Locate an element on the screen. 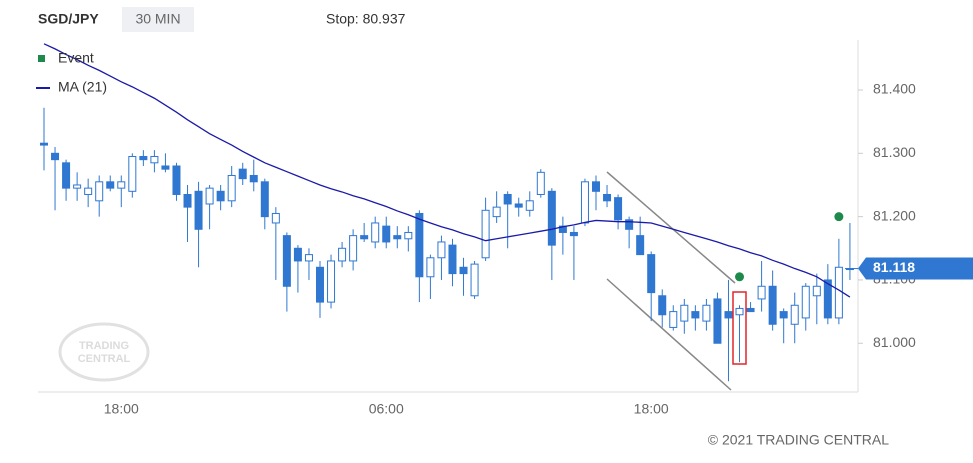 The image size is (973, 463). watermark: TRADING CENTRAL is located at coordinates (104, 352).